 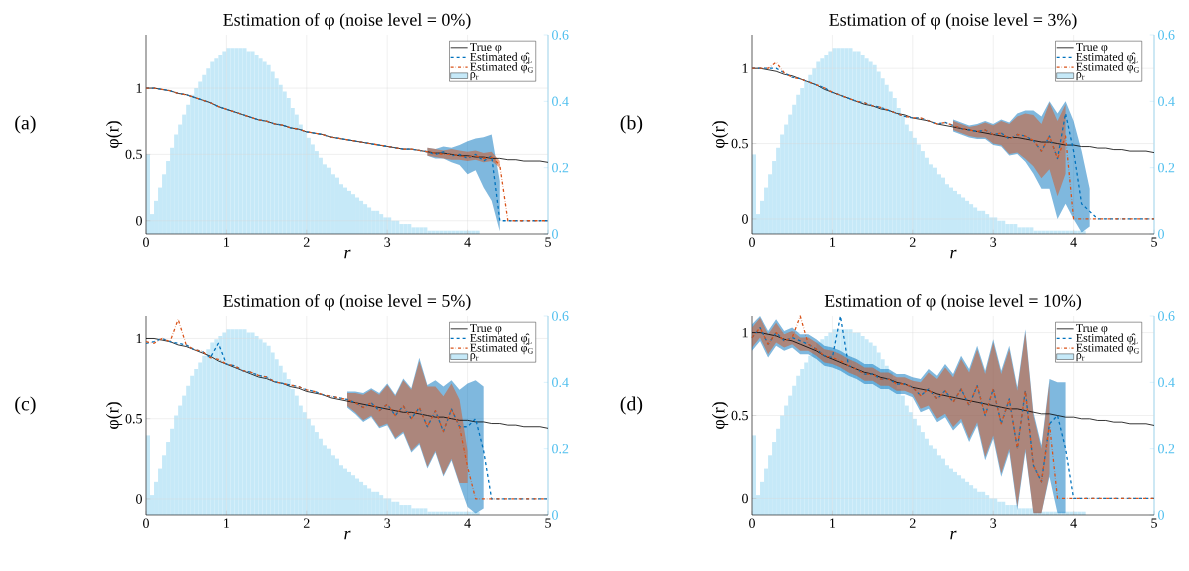 I want to click on chart-title: Estimation of φ (noise level = 3%), so click(x=953, y=21).